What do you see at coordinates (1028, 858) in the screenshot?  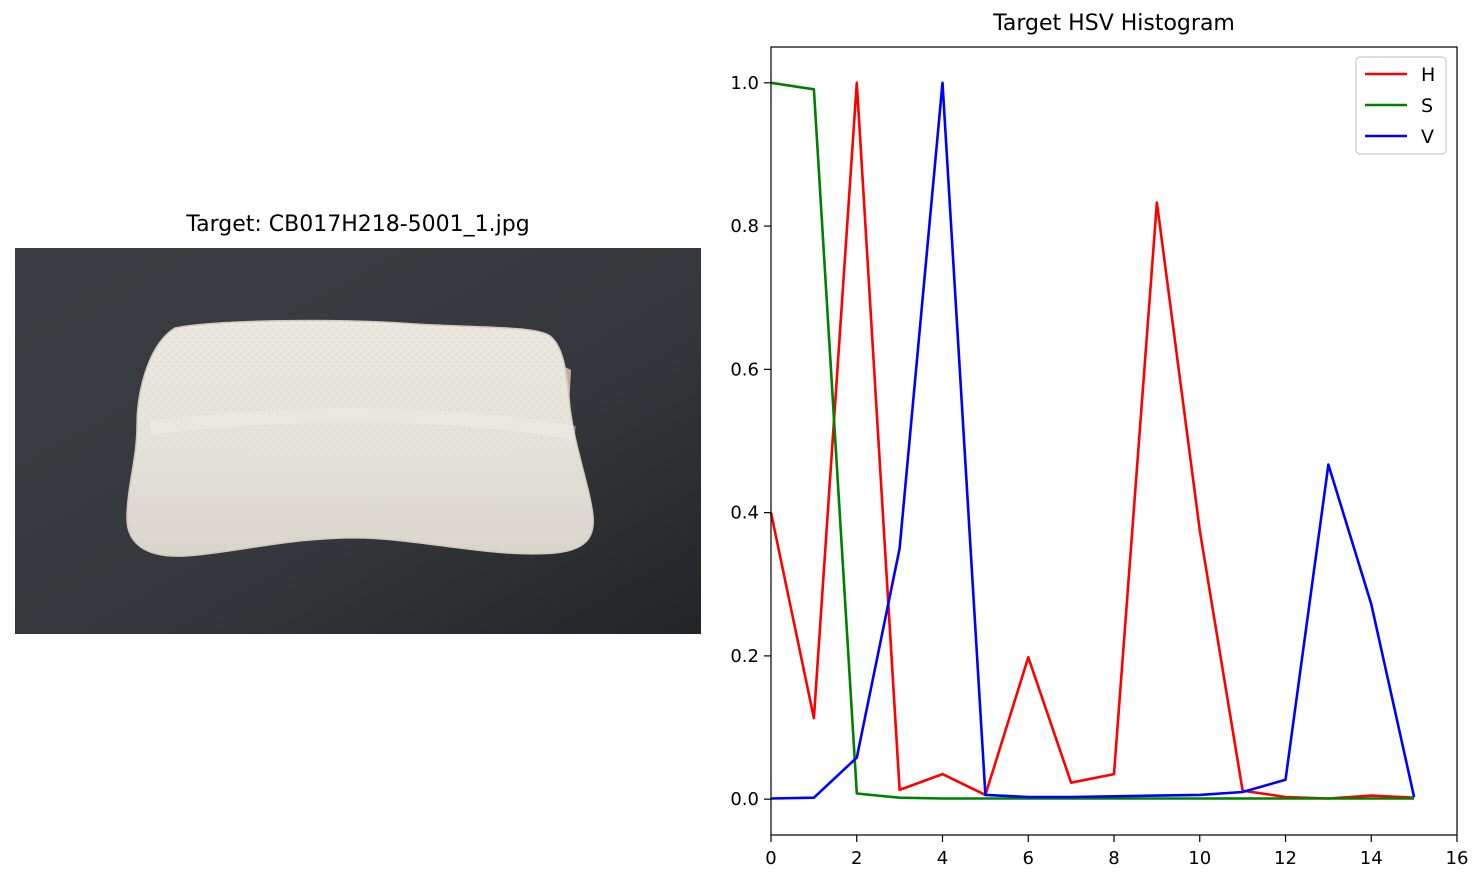 I see `x-tick-label: 6` at bounding box center [1028, 858].